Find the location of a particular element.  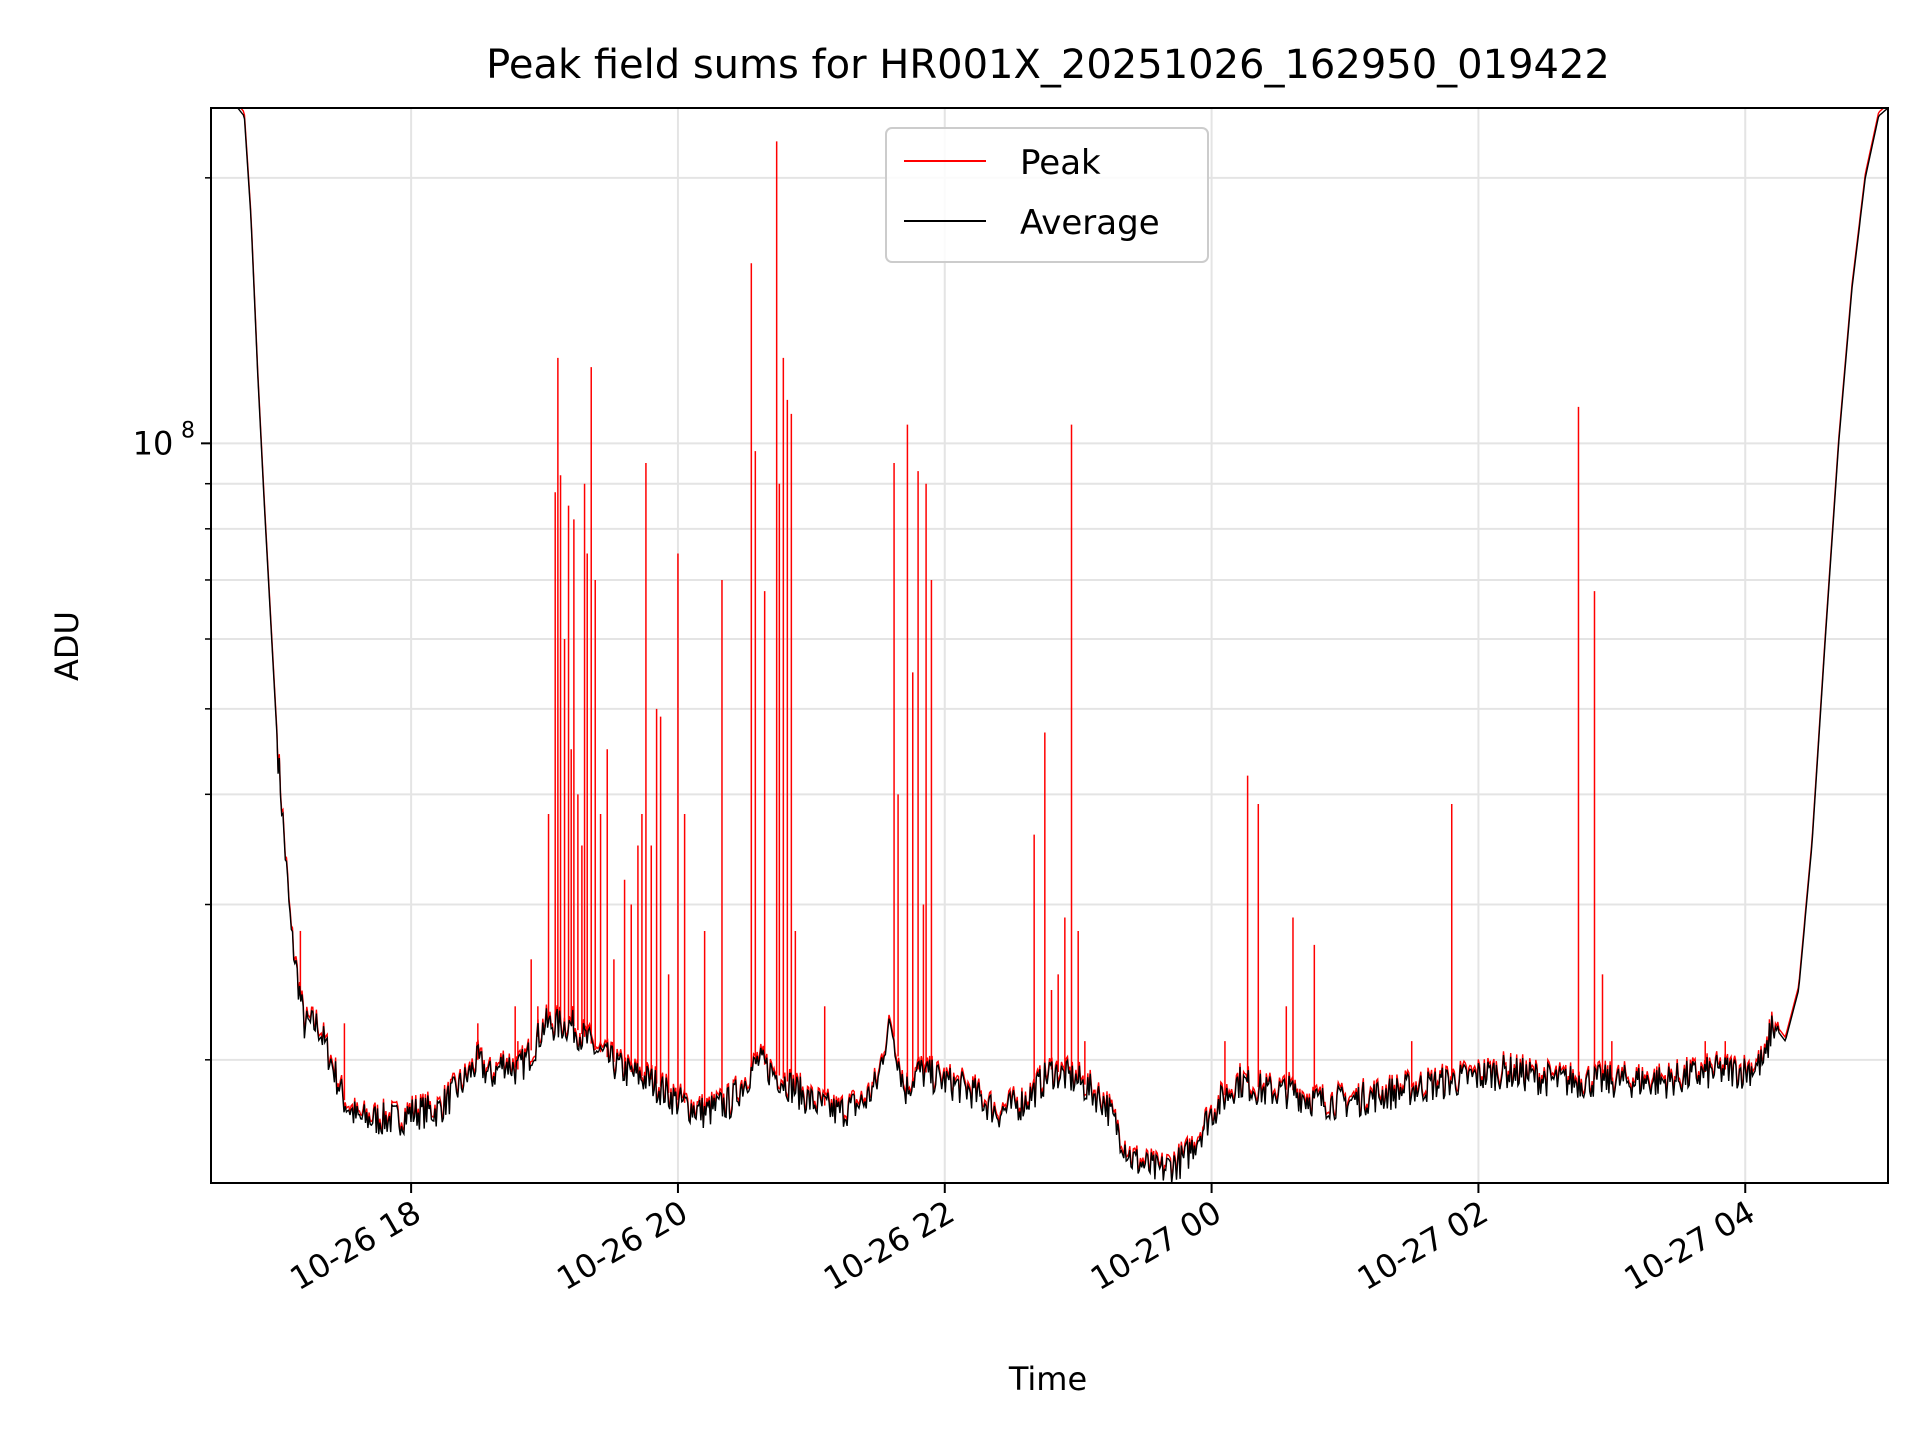

y-tick-label: 10 is located at coordinates (153, 443).